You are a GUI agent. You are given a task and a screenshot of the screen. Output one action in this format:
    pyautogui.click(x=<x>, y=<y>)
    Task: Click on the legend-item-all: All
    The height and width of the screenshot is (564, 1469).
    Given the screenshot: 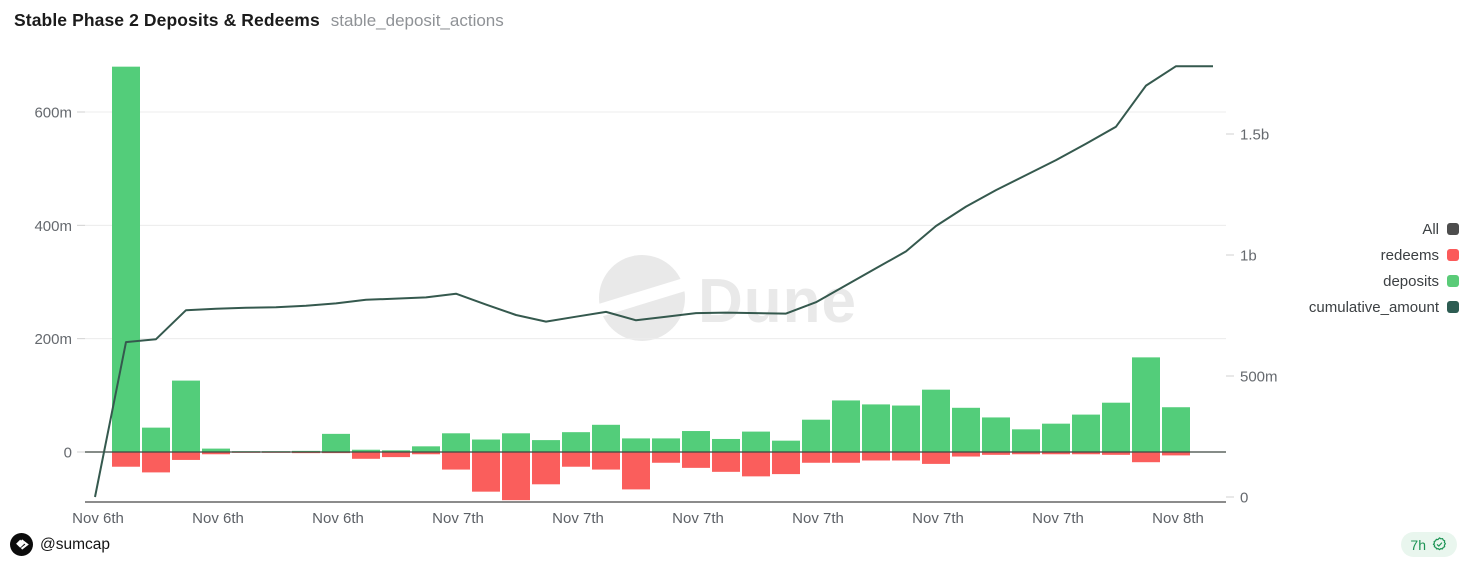 What is the action you would take?
    pyautogui.click(x=1384, y=229)
    